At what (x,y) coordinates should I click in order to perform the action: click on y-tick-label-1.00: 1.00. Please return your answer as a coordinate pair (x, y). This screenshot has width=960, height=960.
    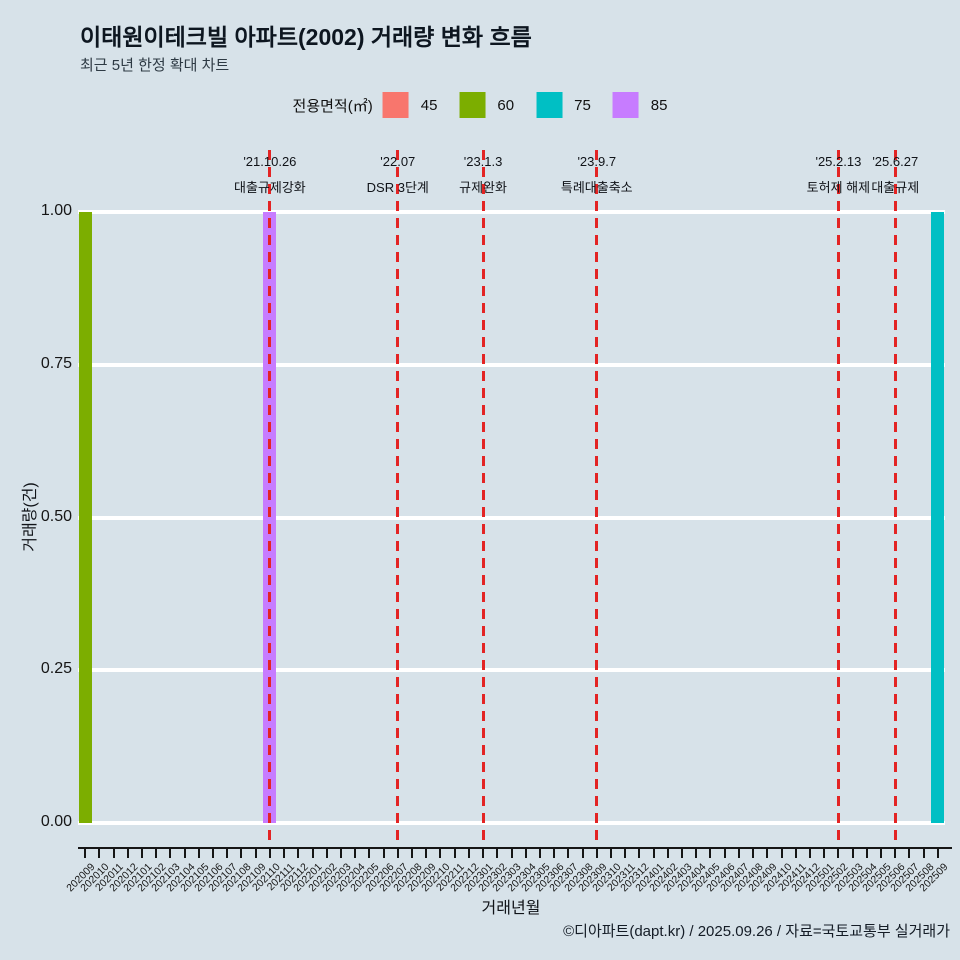
    Looking at the image, I should click on (56, 210).